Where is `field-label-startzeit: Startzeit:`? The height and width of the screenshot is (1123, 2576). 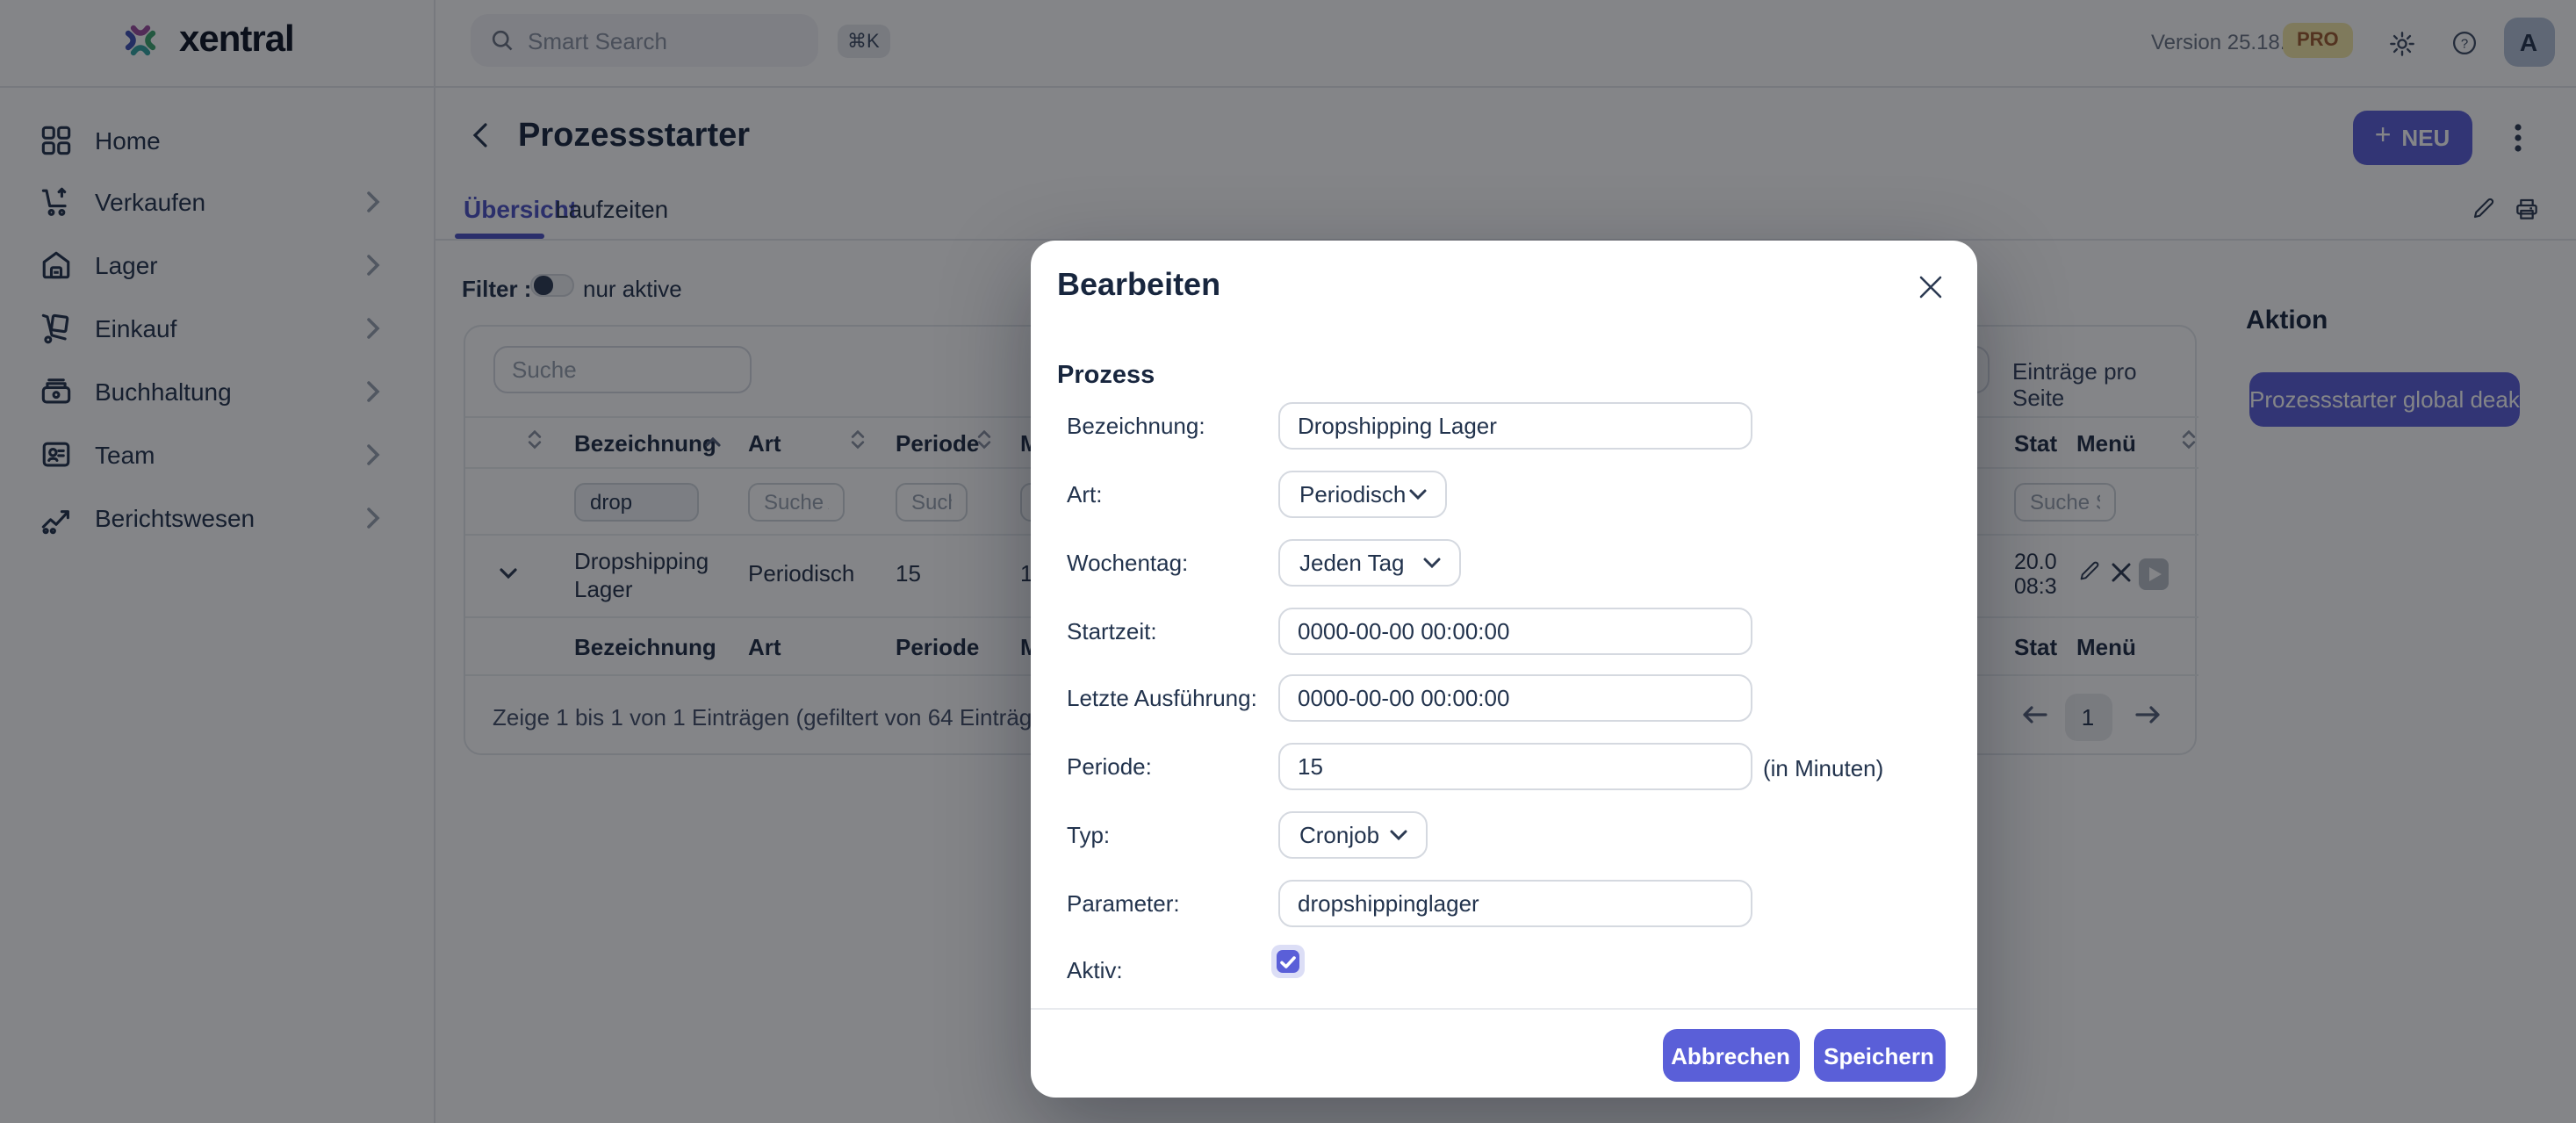 field-label-startzeit: Startzeit: is located at coordinates (1112, 631).